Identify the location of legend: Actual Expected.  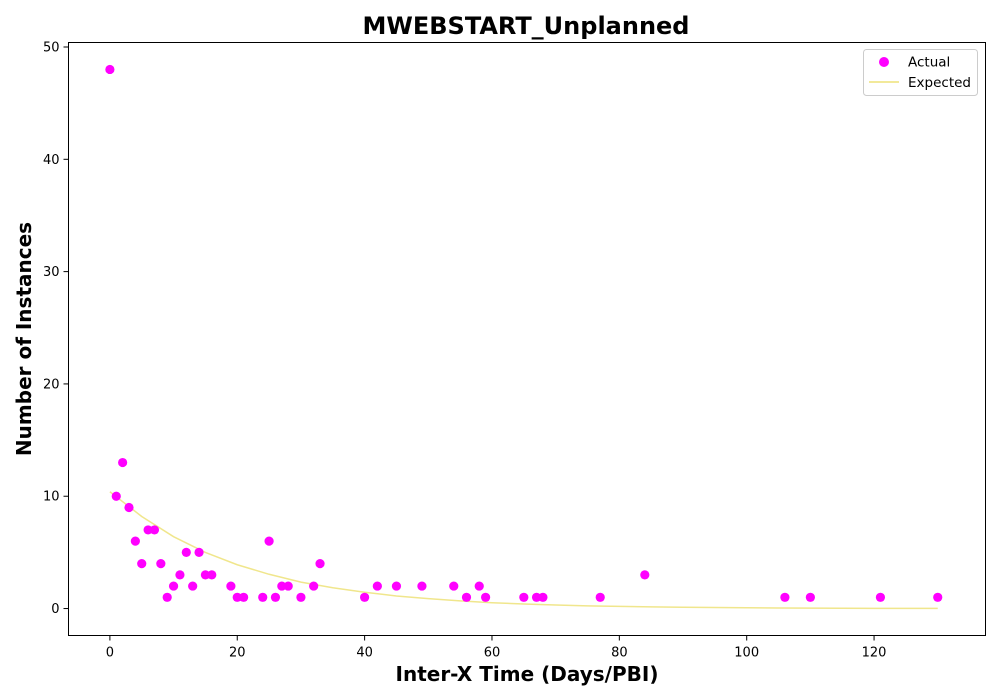
(920, 72).